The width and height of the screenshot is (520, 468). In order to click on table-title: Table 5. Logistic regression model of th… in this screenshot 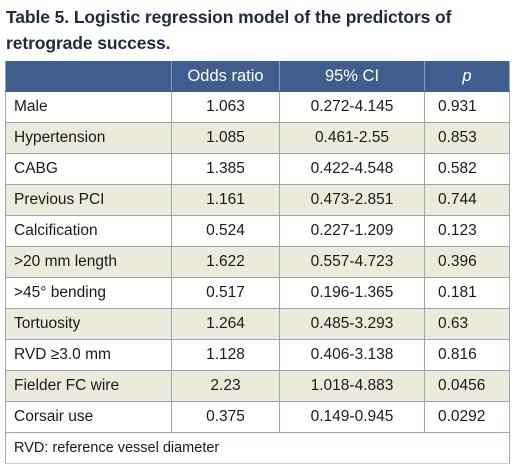, I will do `click(229, 30)`.